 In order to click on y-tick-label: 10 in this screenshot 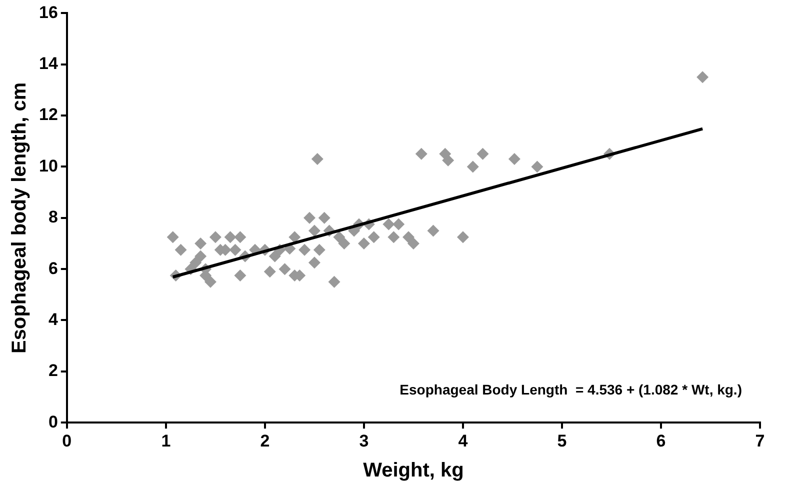, I will do `click(48, 166)`.